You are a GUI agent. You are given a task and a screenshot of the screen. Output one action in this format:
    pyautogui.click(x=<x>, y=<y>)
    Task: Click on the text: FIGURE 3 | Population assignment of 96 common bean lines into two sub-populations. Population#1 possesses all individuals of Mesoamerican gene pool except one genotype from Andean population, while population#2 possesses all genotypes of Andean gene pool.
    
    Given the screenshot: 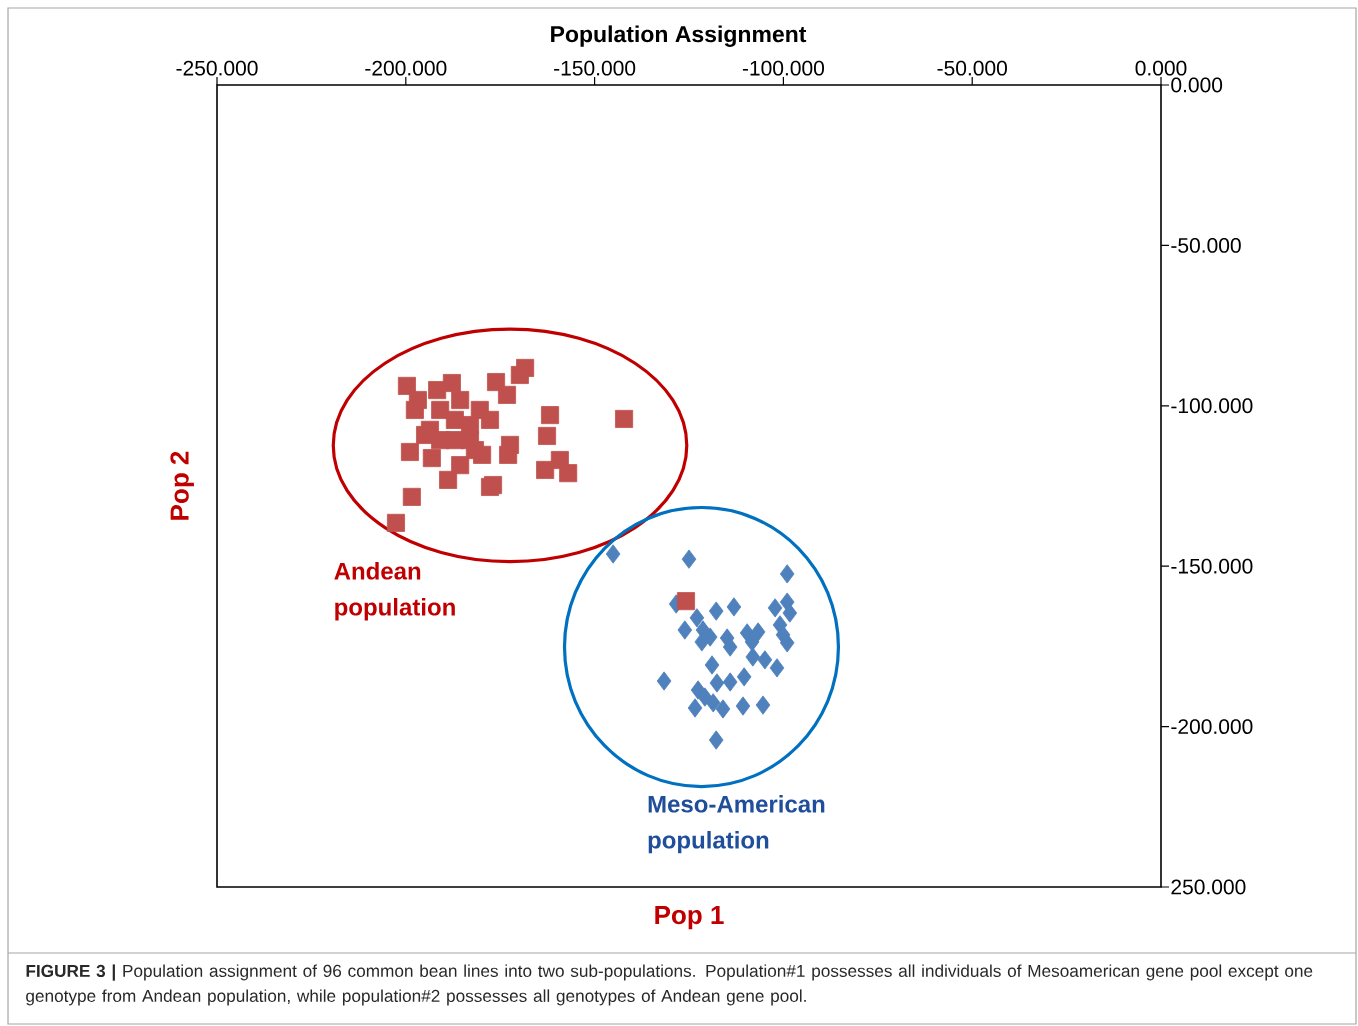 What is the action you would take?
    pyautogui.click(x=669, y=985)
    